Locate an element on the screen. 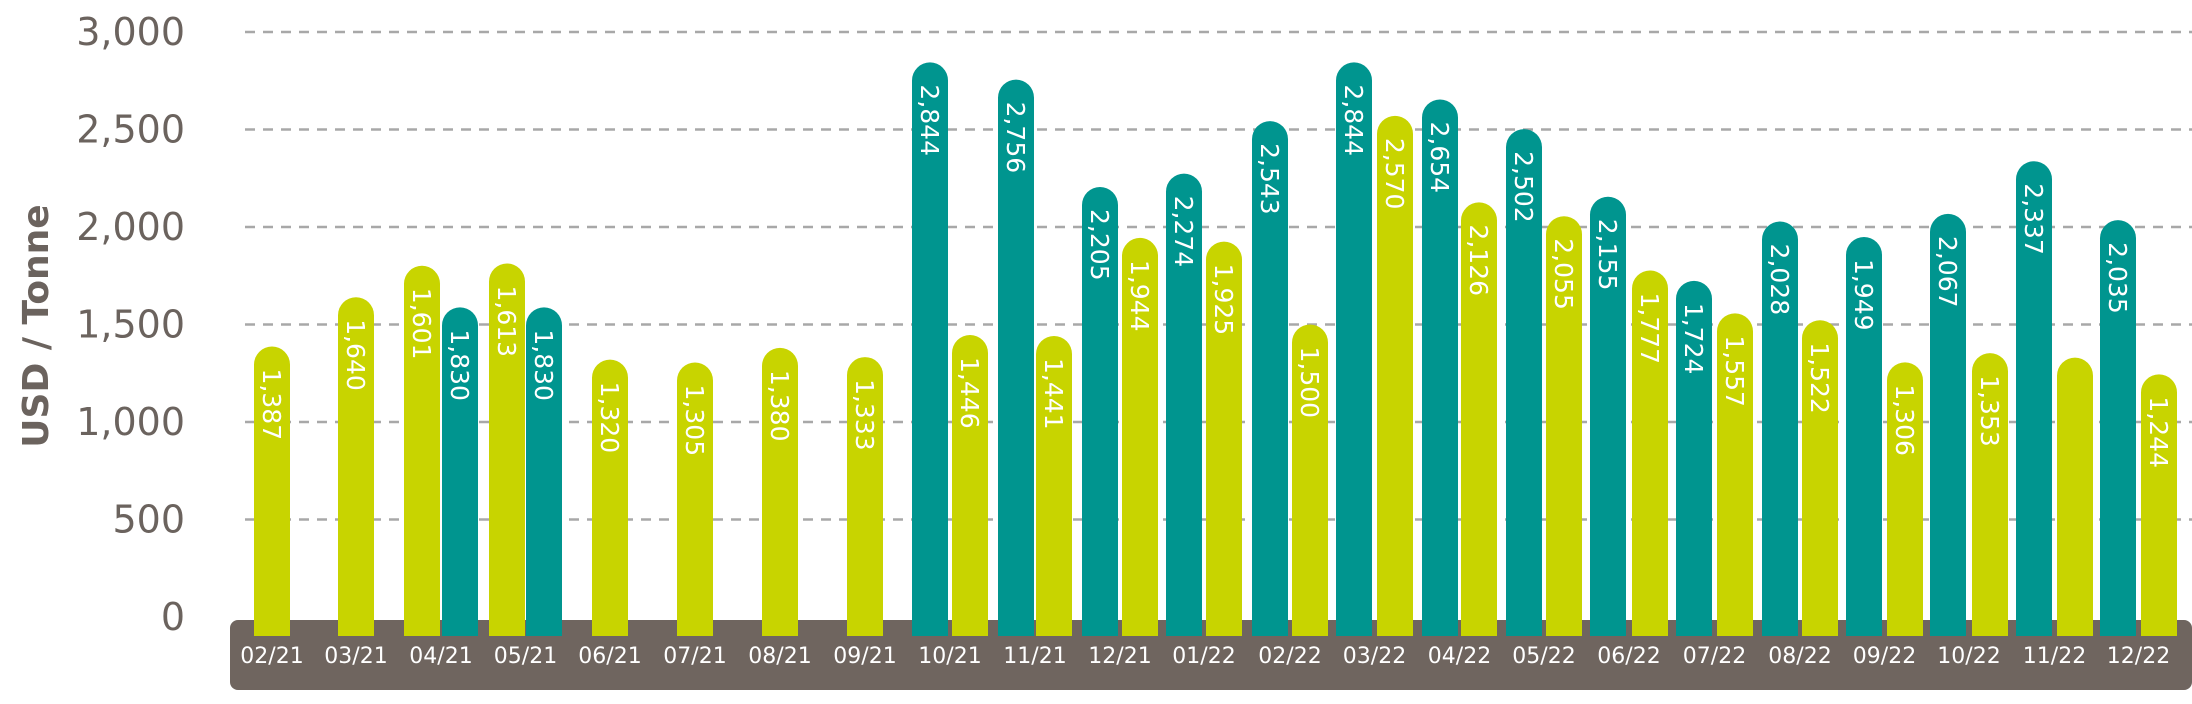 This screenshot has height=704, width=2192. bar-green-label: 1,601 is located at coordinates (421, 324).